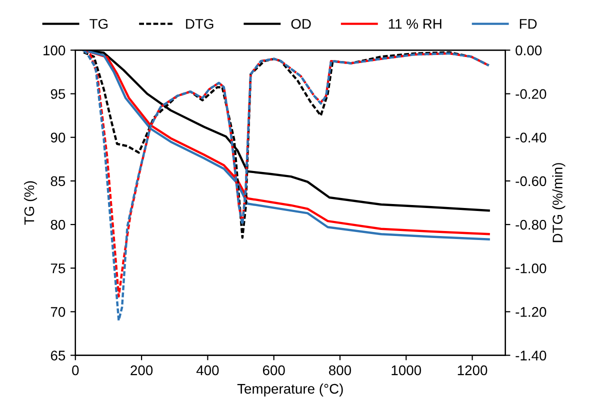 Image resolution: width=589 pixels, height=418 pixels. I want to click on x-tick-label: 200, so click(141, 370).